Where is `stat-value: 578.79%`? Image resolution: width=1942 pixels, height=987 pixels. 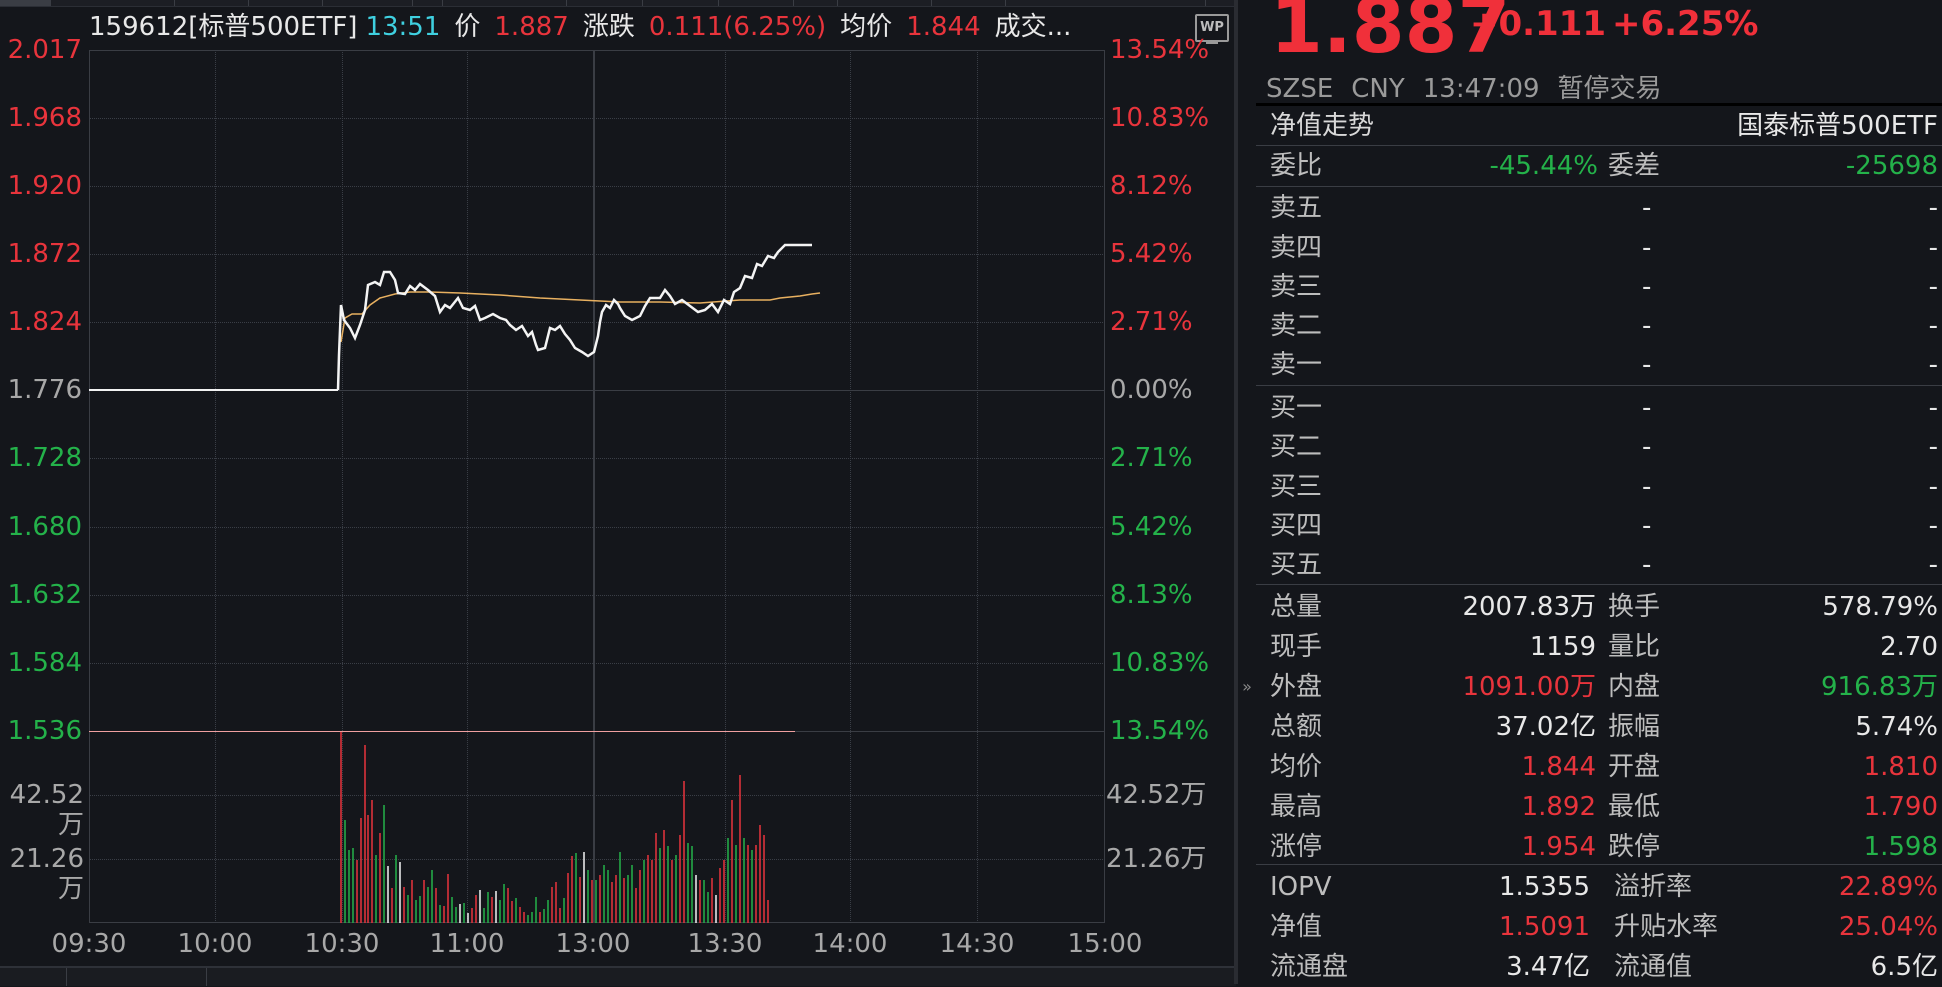 stat-value: 578.79% is located at coordinates (1880, 607).